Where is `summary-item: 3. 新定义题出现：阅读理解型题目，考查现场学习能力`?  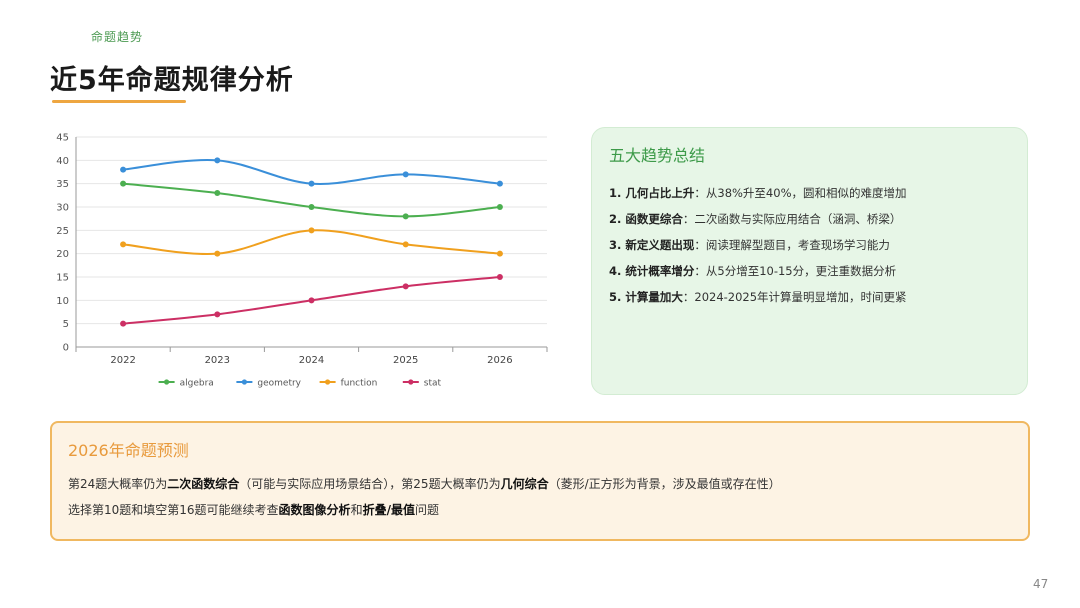
summary-item: 3. 新定义题出现：阅读理解型题目，考查现场学习能力 is located at coordinates (758, 245).